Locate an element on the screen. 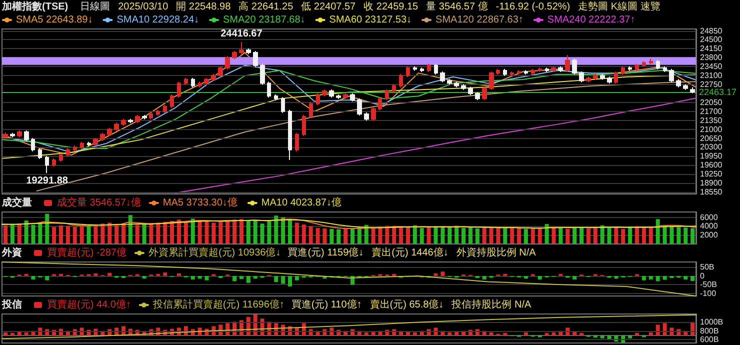  text: -116.92 (-0.52%) is located at coordinates (533, 7).